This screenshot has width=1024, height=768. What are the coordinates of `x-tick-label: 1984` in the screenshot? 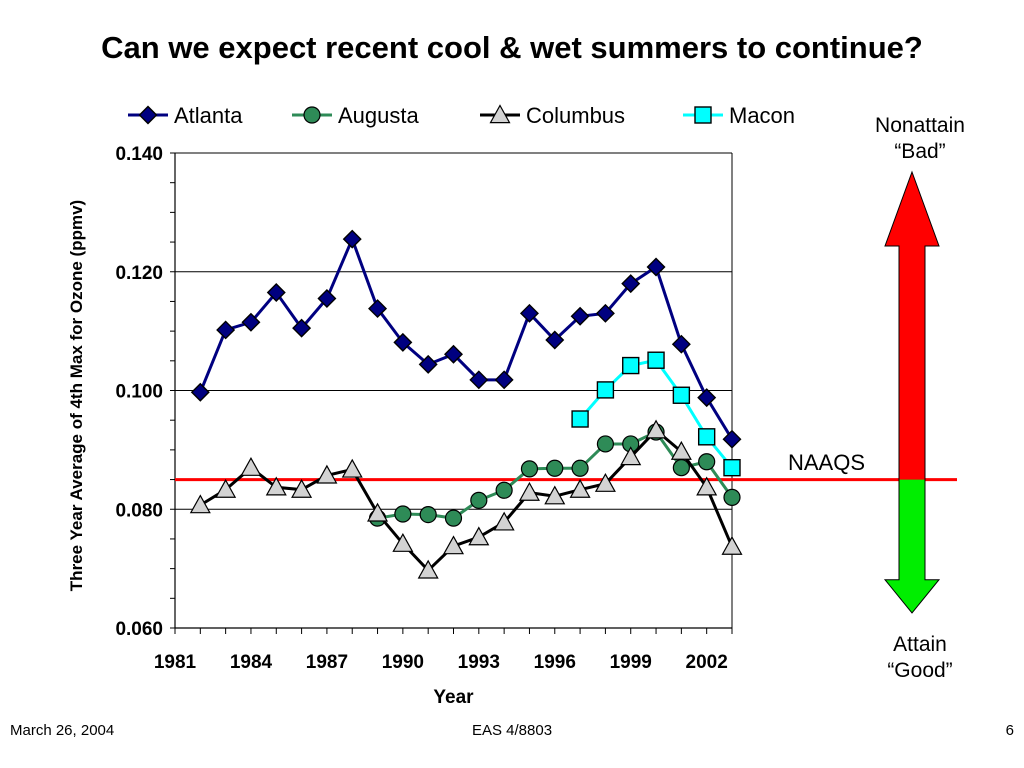 It's located at (251, 662).